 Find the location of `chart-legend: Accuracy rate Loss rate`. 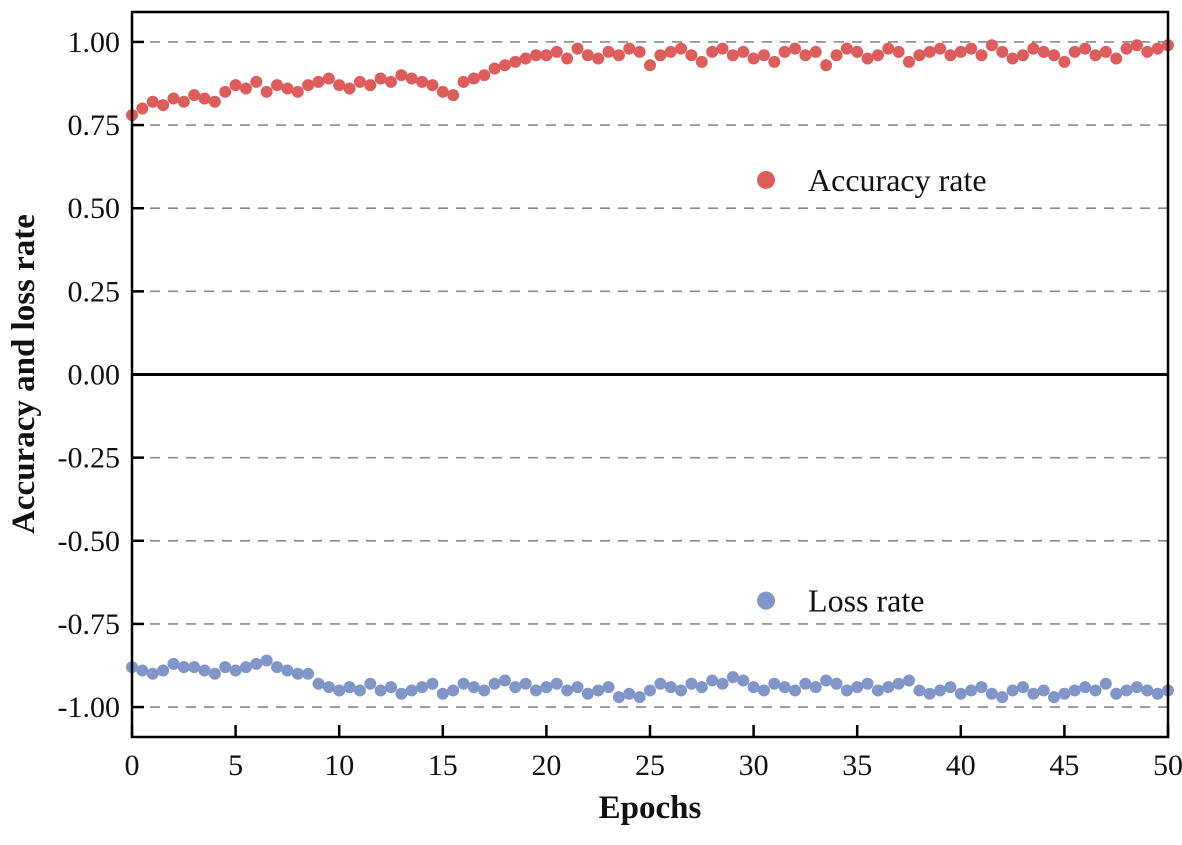

chart-legend: Accuracy rate Loss rate is located at coordinates (872, 390).